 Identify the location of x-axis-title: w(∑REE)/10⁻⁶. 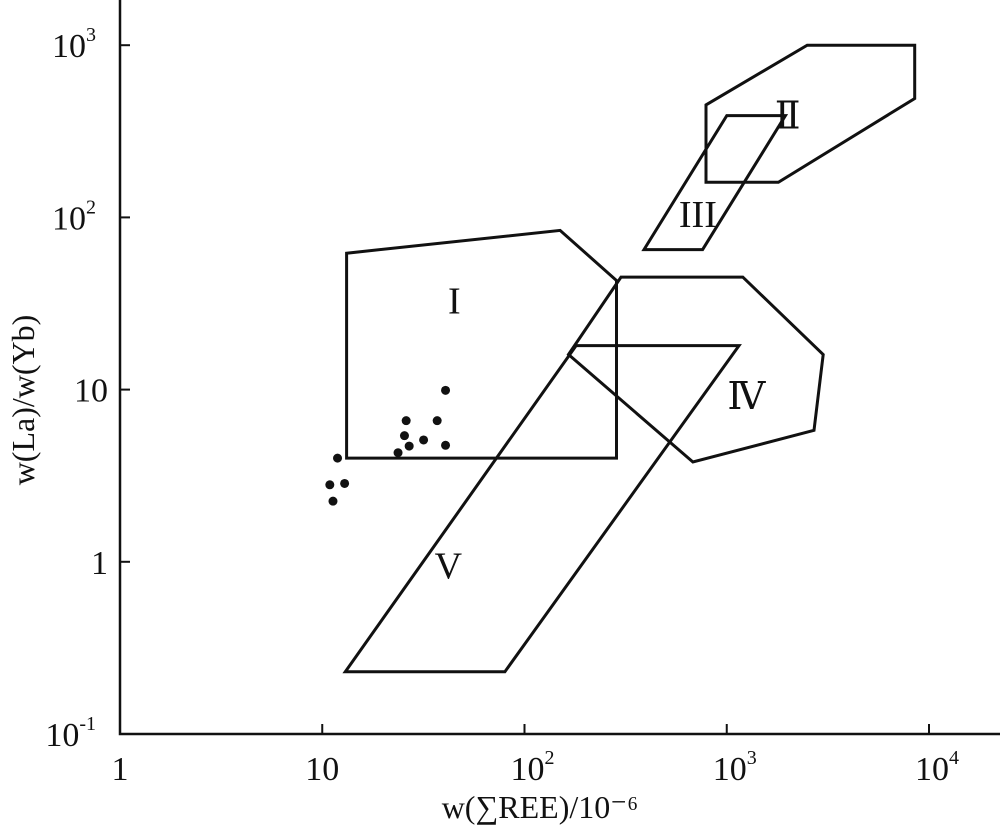
(540, 807).